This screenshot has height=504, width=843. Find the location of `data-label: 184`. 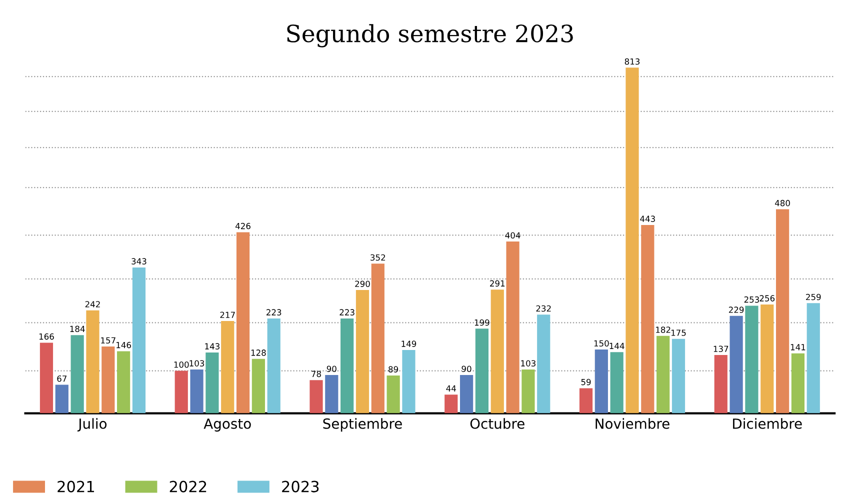

data-label: 184 is located at coordinates (77, 329).